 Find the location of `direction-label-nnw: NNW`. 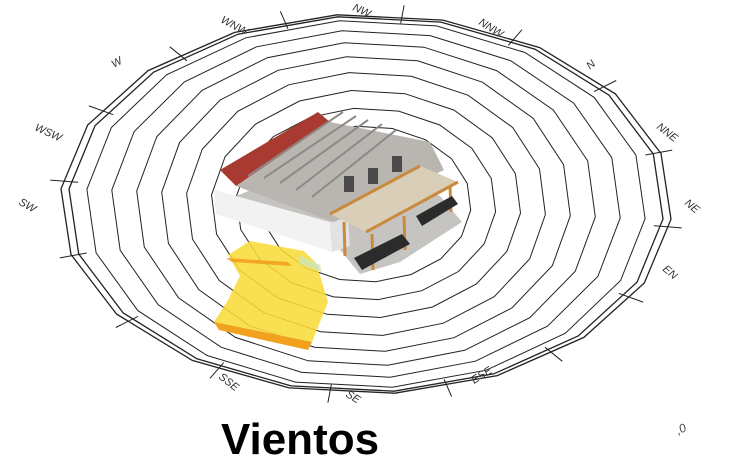

direction-label-nnw: NNW is located at coordinates (491, 28).